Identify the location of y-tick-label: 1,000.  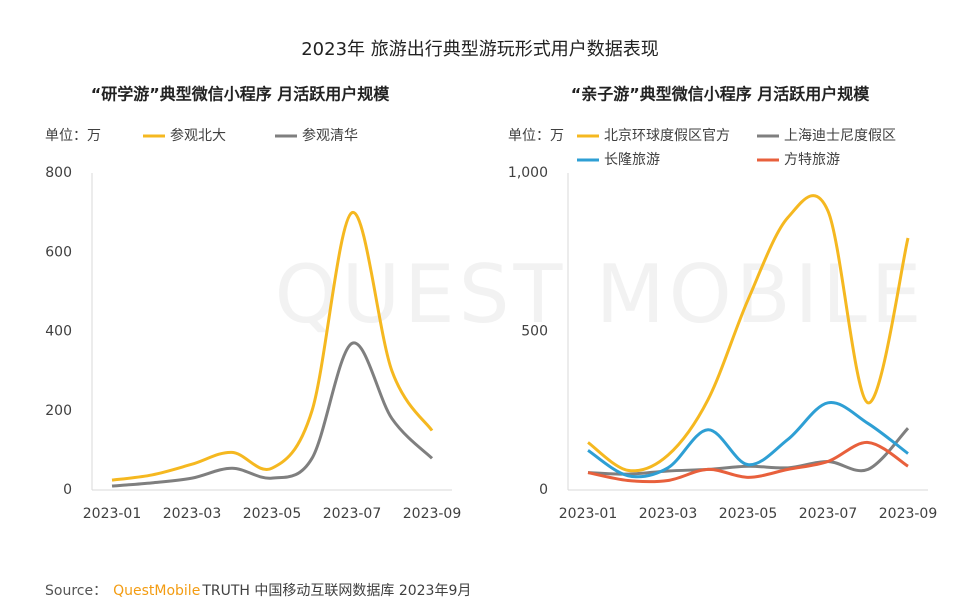
(528, 173).